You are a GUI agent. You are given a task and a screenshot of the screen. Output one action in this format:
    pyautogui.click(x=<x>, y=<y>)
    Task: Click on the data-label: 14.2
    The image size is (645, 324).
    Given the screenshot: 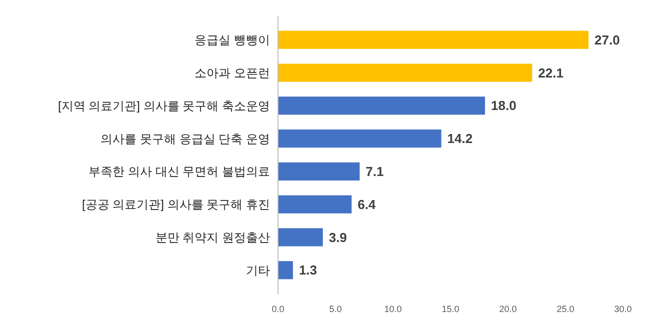 What is the action you would take?
    pyautogui.click(x=460, y=138)
    